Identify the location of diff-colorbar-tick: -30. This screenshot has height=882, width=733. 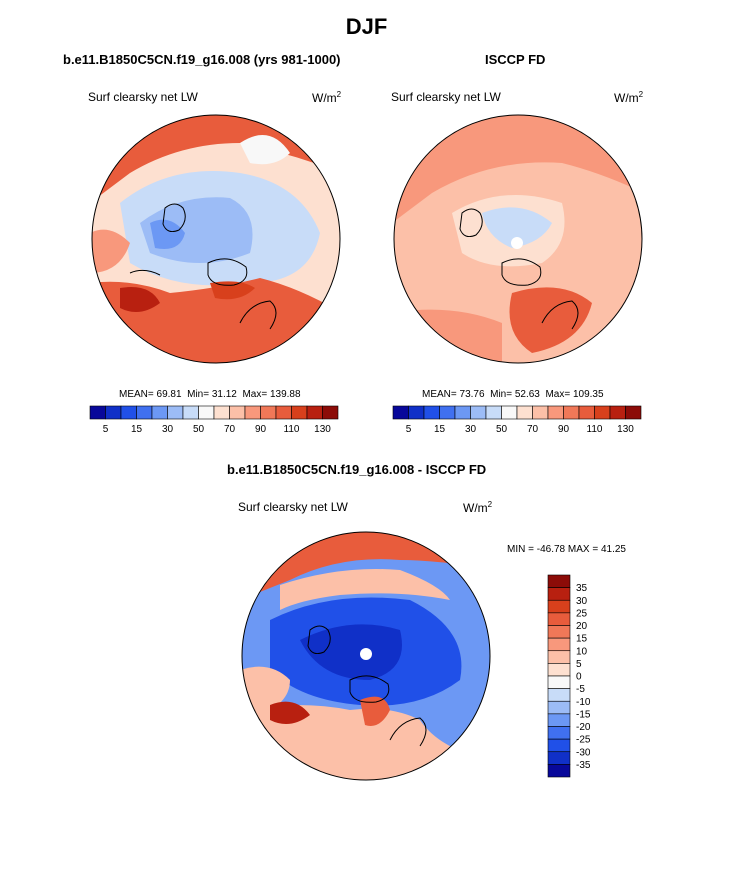
(583, 752).